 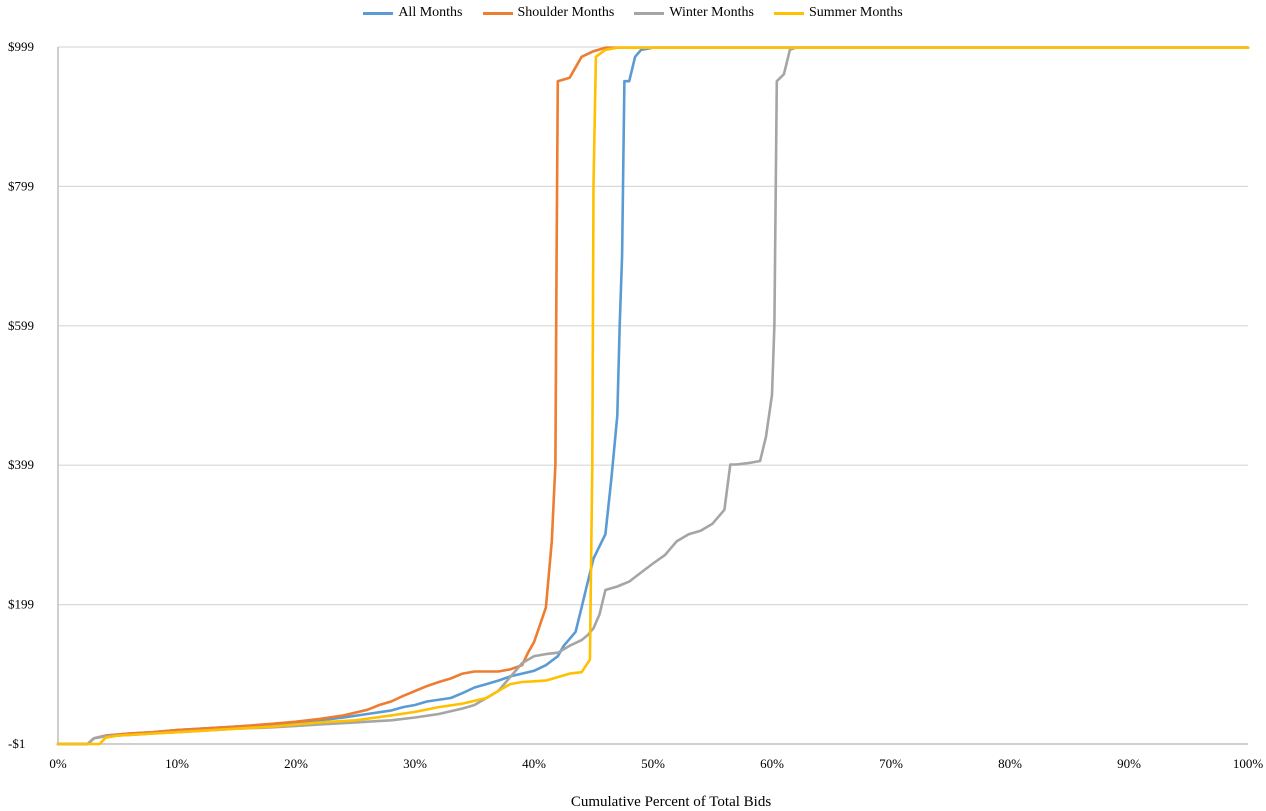 I want to click on x-tick-label: 10%, so click(x=177, y=763).